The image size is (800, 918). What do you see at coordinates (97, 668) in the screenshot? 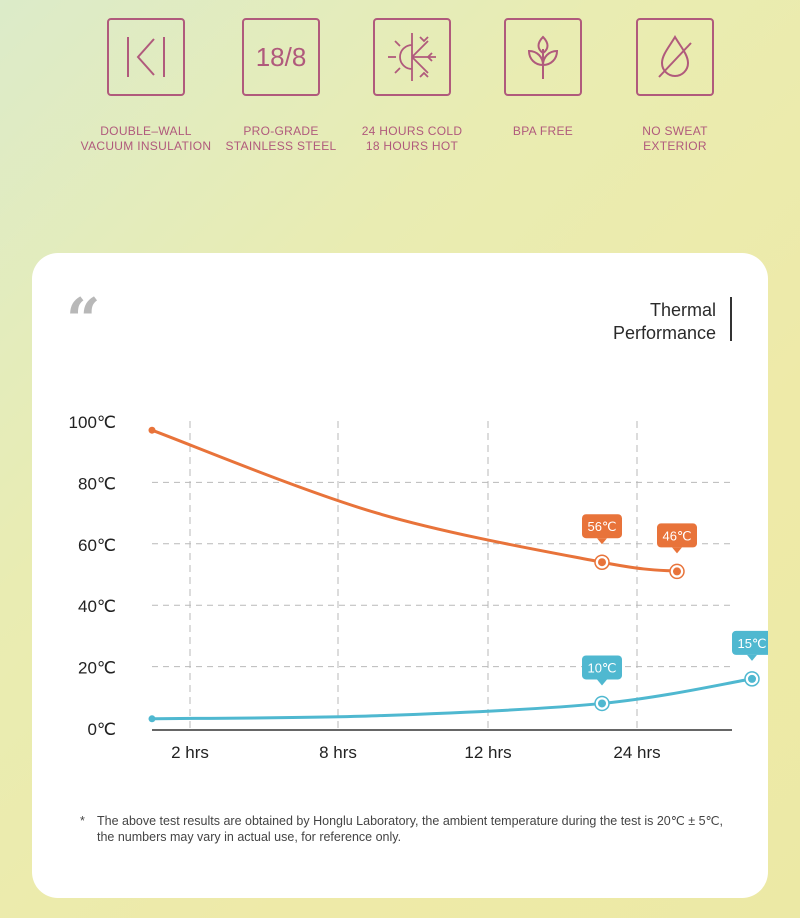
I see `y-tick-label: 20℃` at bounding box center [97, 668].